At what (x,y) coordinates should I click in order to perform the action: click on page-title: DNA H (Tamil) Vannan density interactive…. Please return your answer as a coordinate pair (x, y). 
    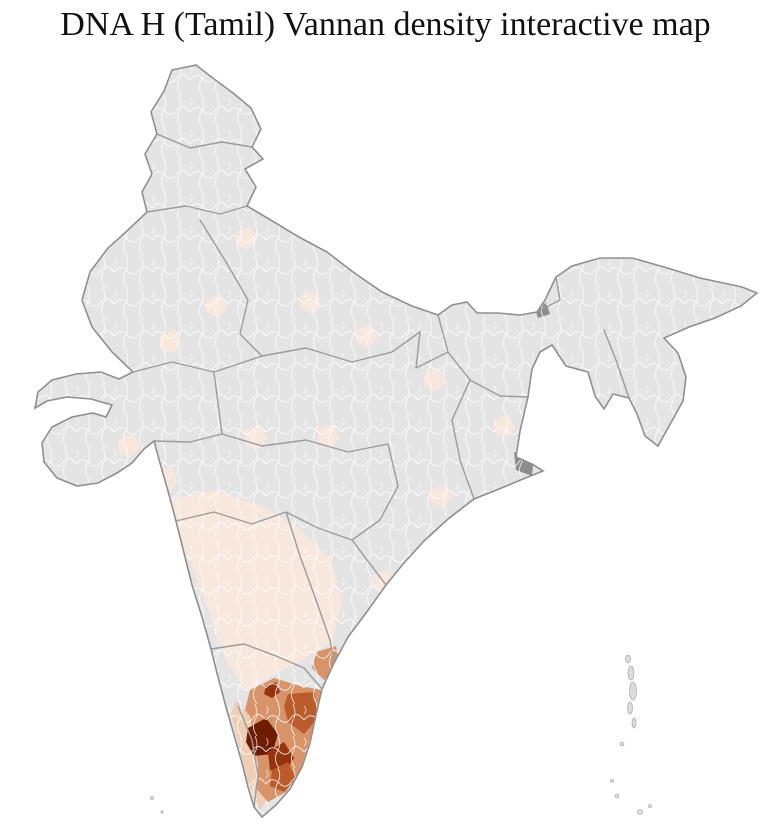
    Looking at the image, I should click on (385, 24).